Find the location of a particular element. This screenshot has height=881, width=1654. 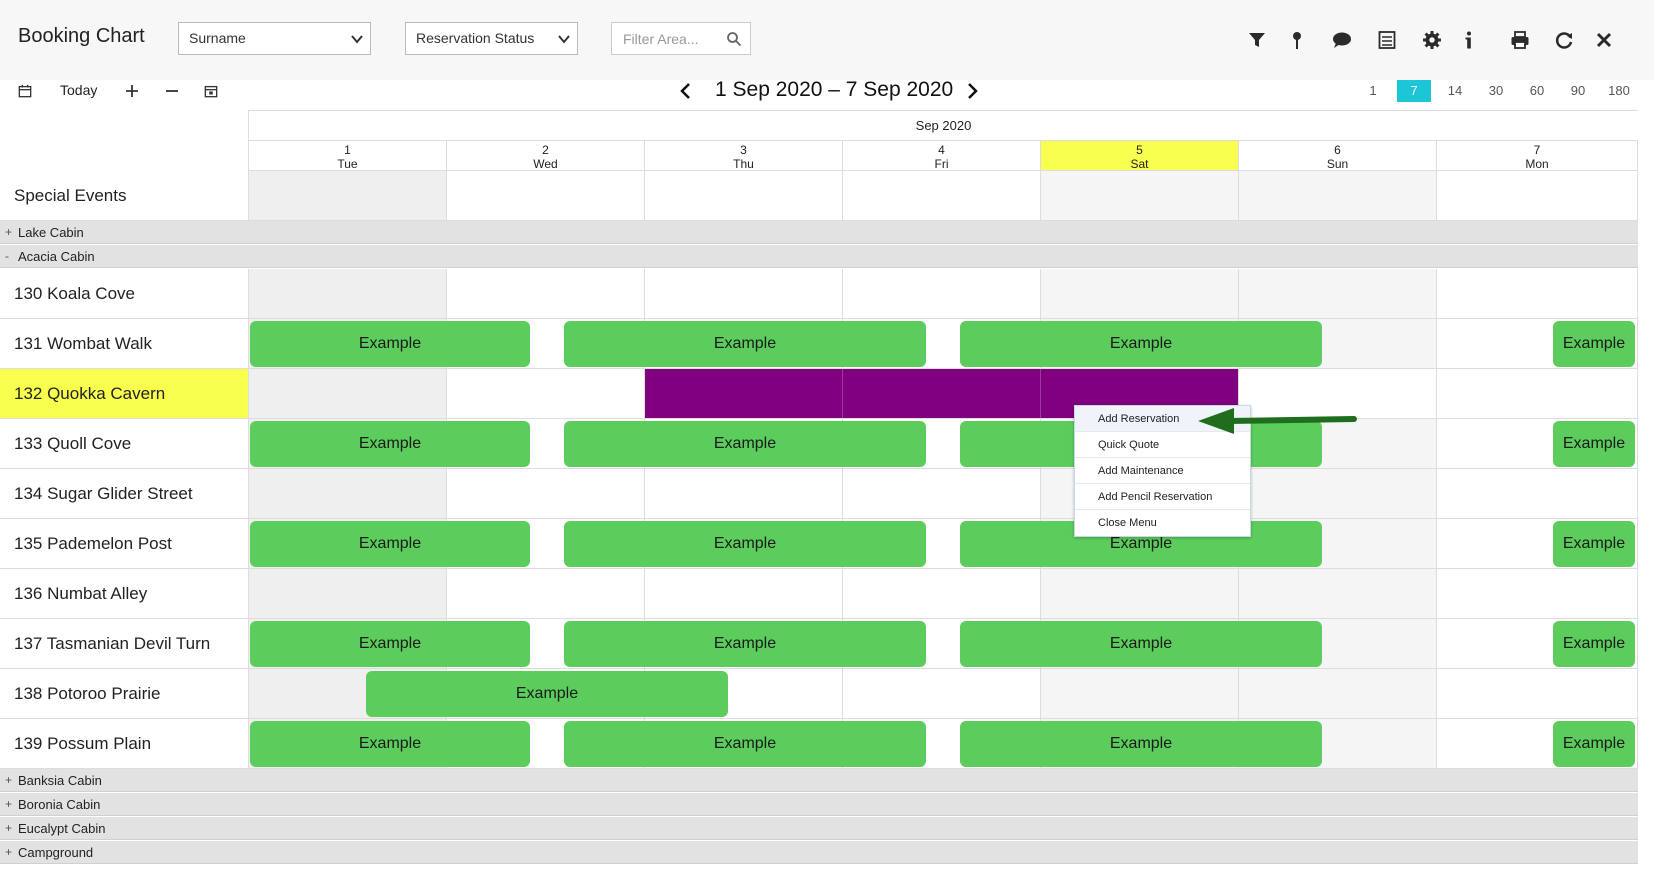

zoom-1: 1 is located at coordinates (1373, 90).